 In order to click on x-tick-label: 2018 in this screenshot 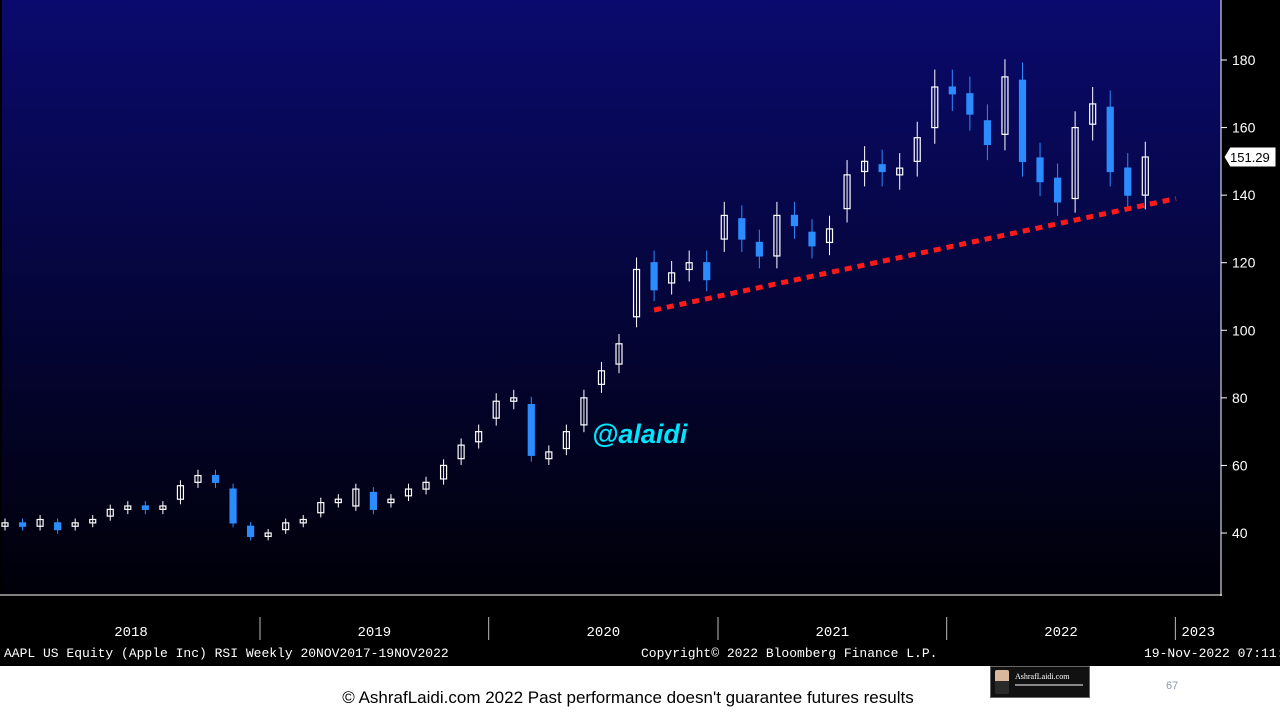, I will do `click(131, 633)`.